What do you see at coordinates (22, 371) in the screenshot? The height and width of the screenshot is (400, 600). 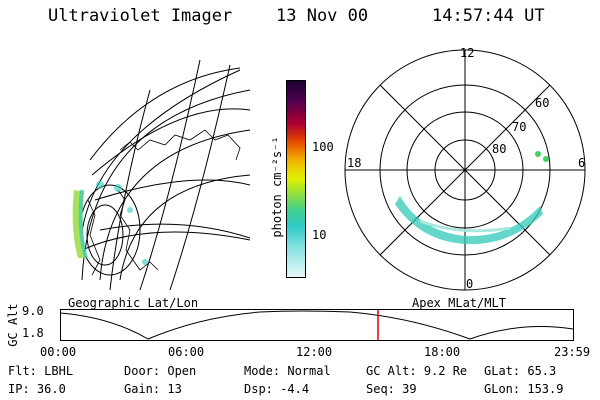 I see `status-flt-key: Flt:` at bounding box center [22, 371].